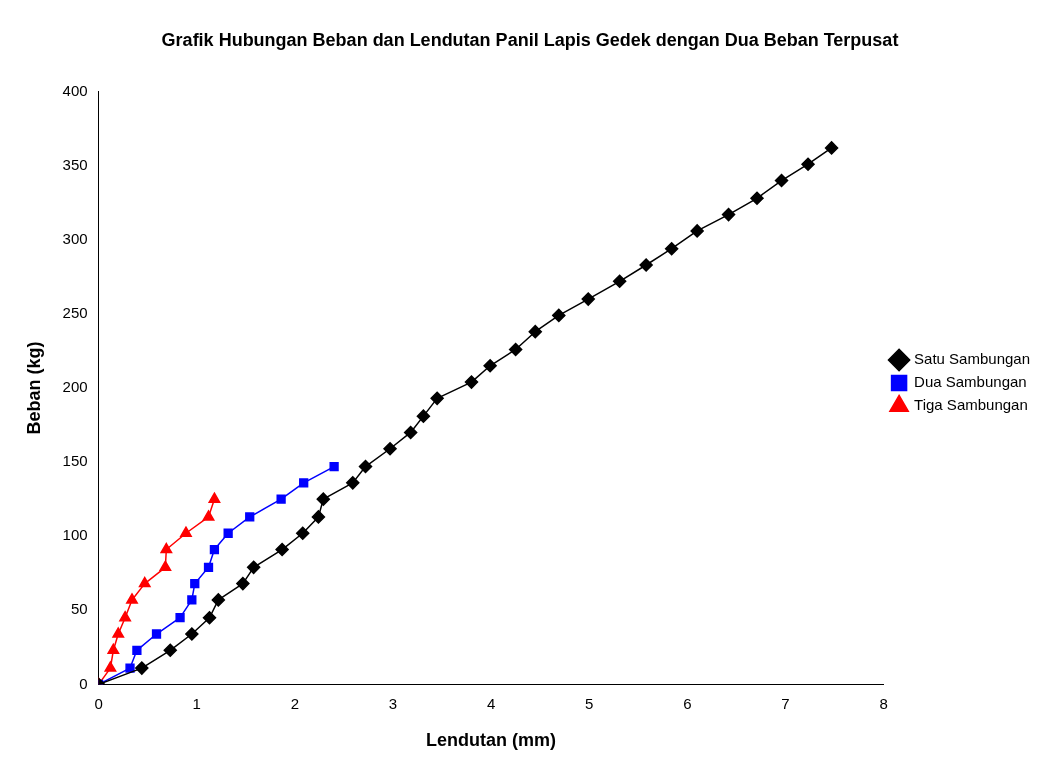 This screenshot has width=1040, height=776. What do you see at coordinates (75, 238) in the screenshot?
I see `y-tick-label: 300` at bounding box center [75, 238].